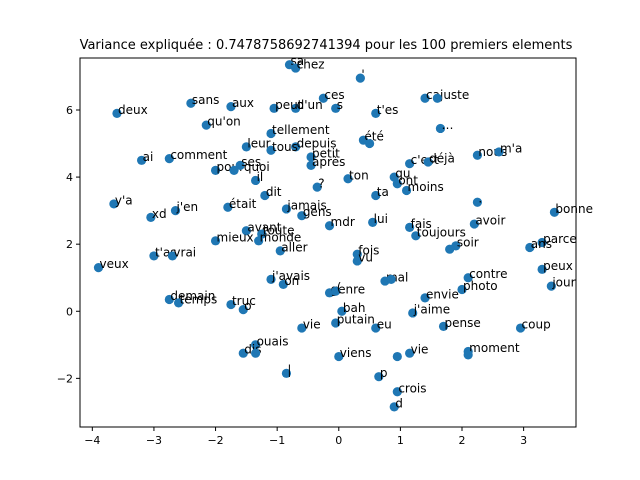 Image resolution: width=640 pixels, height=480 pixels. Describe the element at coordinates (154, 440) in the screenshot. I see `x-tick-label: −3` at that location.